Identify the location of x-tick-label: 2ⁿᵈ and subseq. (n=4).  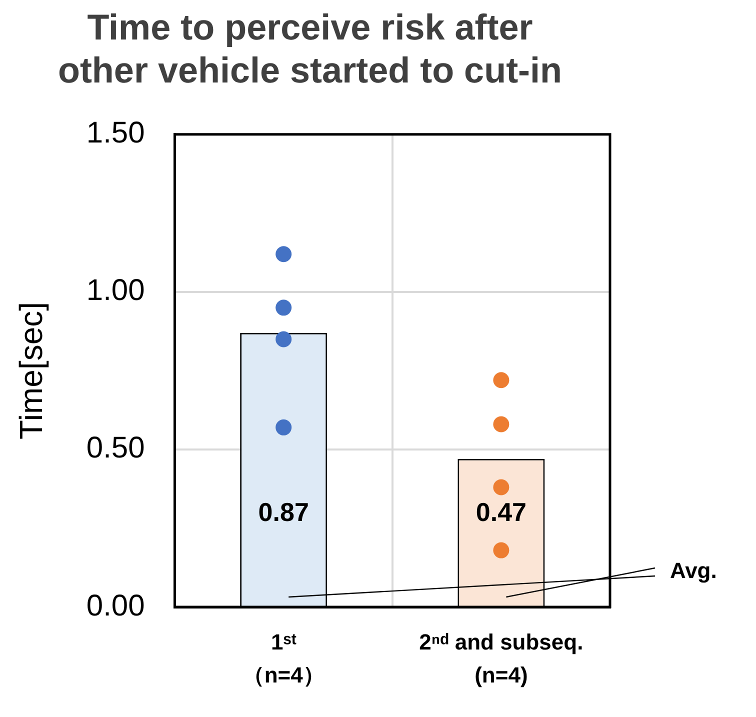
(501, 659).